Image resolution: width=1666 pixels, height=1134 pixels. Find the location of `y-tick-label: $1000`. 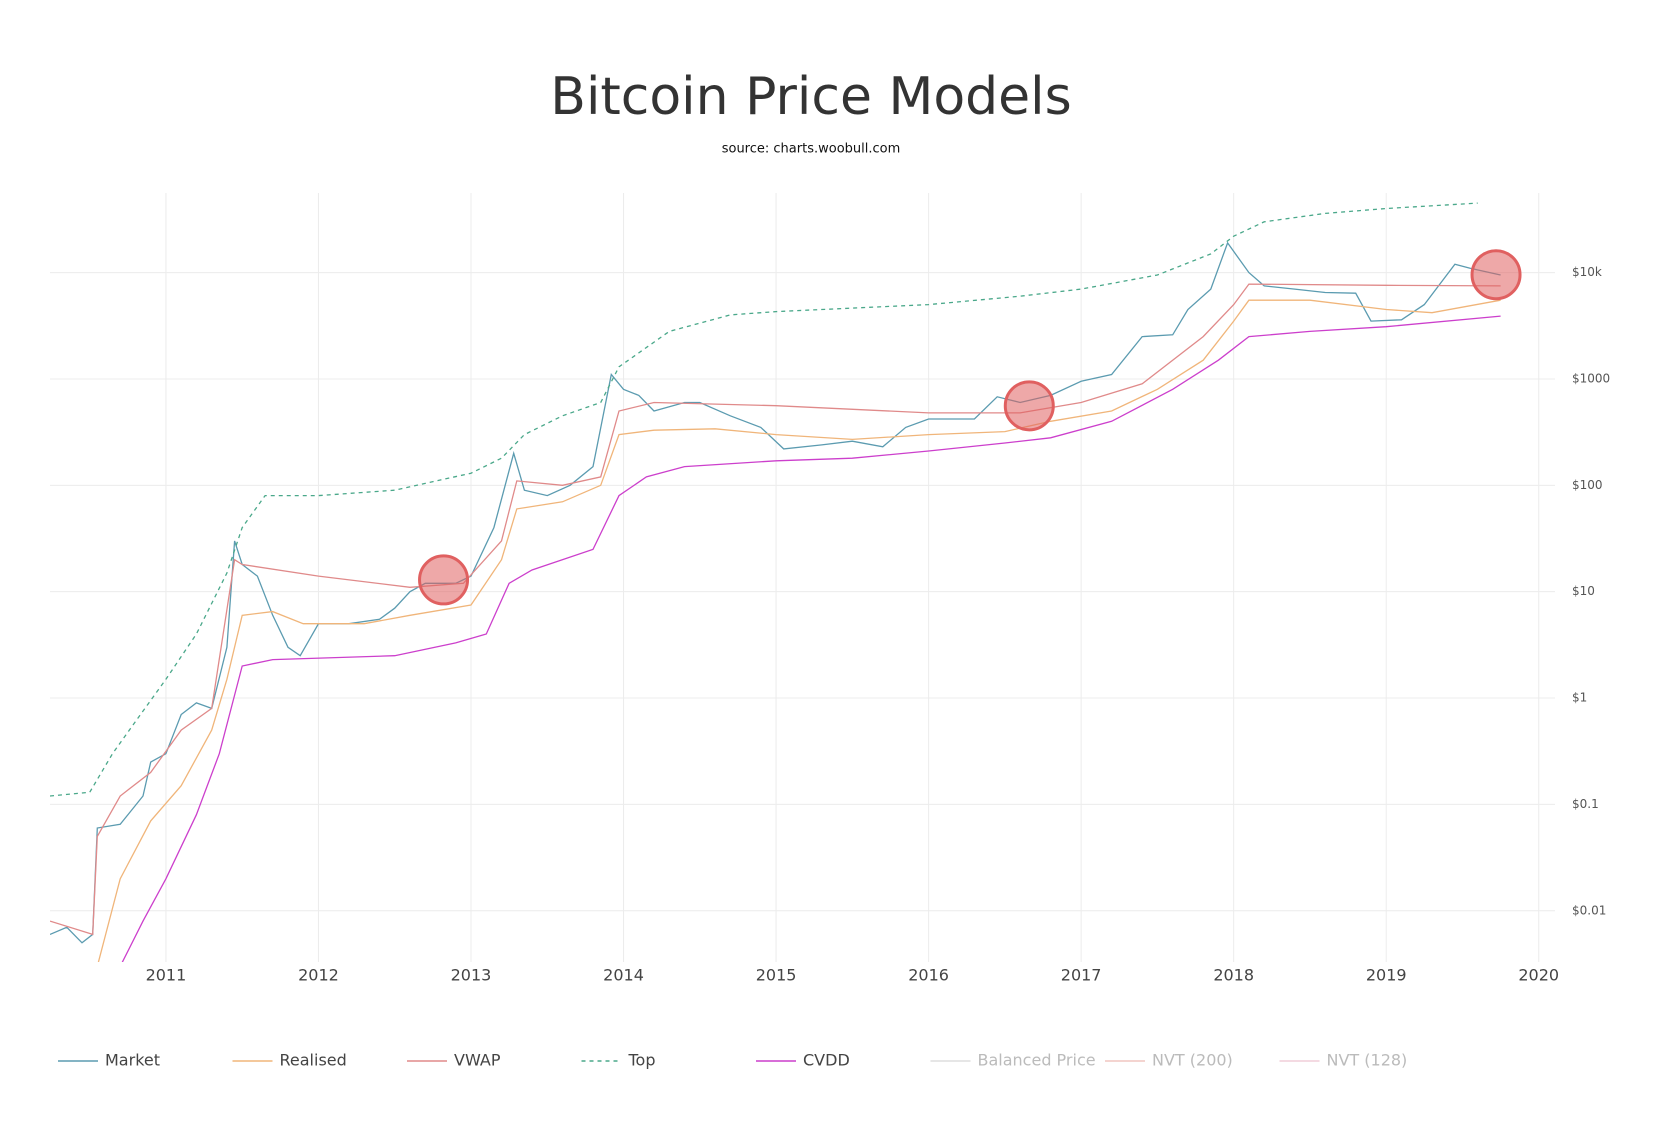

y-tick-label: $1000 is located at coordinates (1591, 378).